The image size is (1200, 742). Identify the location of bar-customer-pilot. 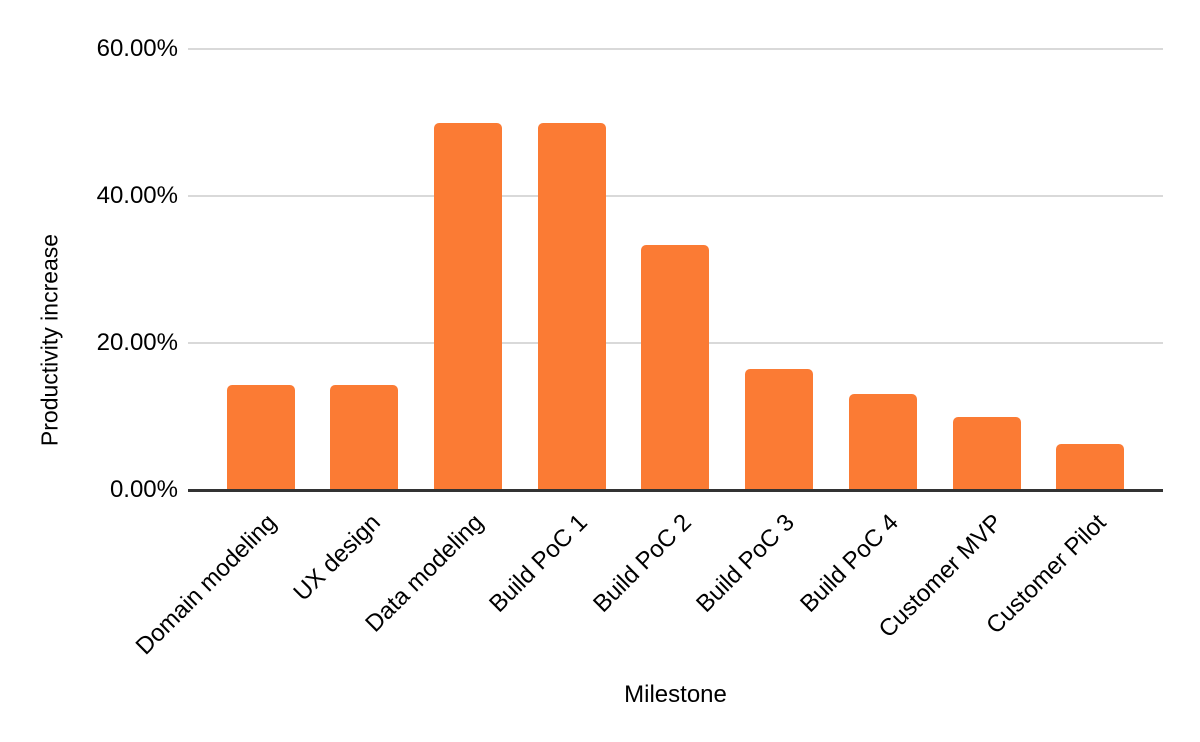
(1090, 466).